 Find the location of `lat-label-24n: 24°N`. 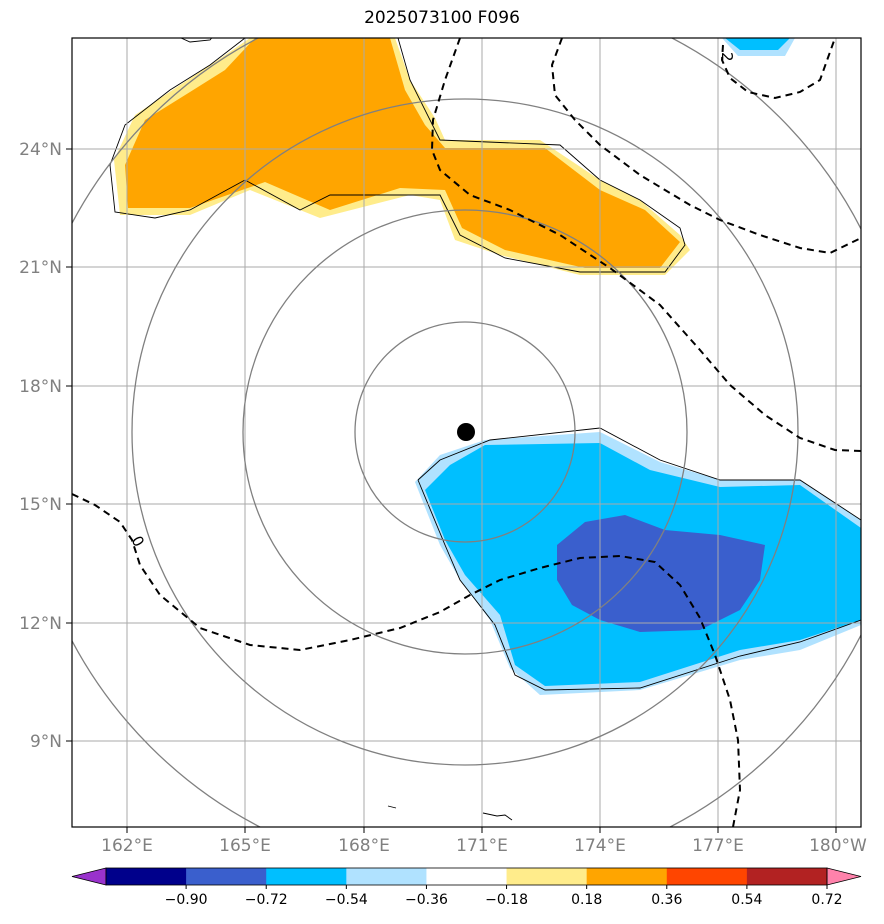

lat-label-24n: 24°N is located at coordinates (40, 150).